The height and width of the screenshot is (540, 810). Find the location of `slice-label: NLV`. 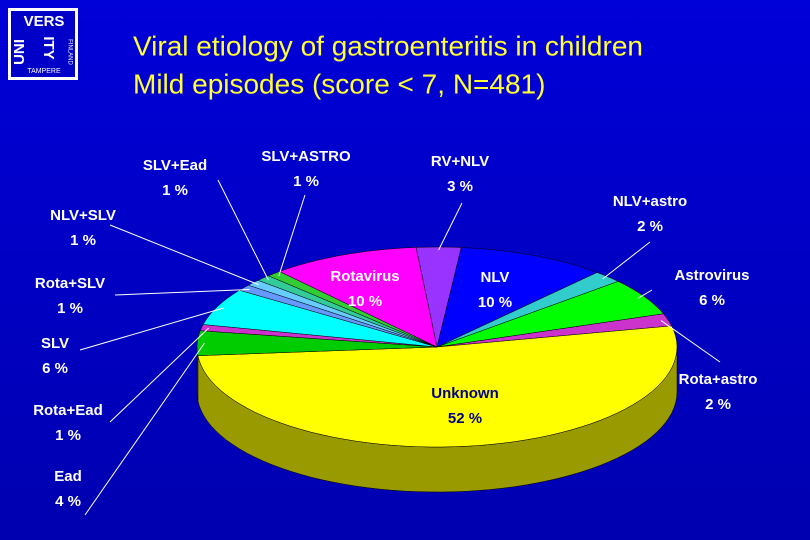

slice-label: NLV is located at coordinates (495, 277).